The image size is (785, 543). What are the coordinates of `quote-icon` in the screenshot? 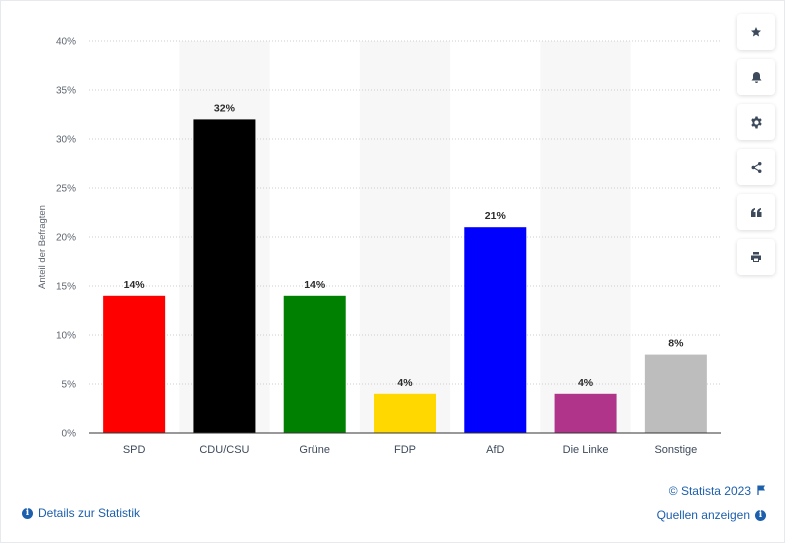 It's located at (756, 212).